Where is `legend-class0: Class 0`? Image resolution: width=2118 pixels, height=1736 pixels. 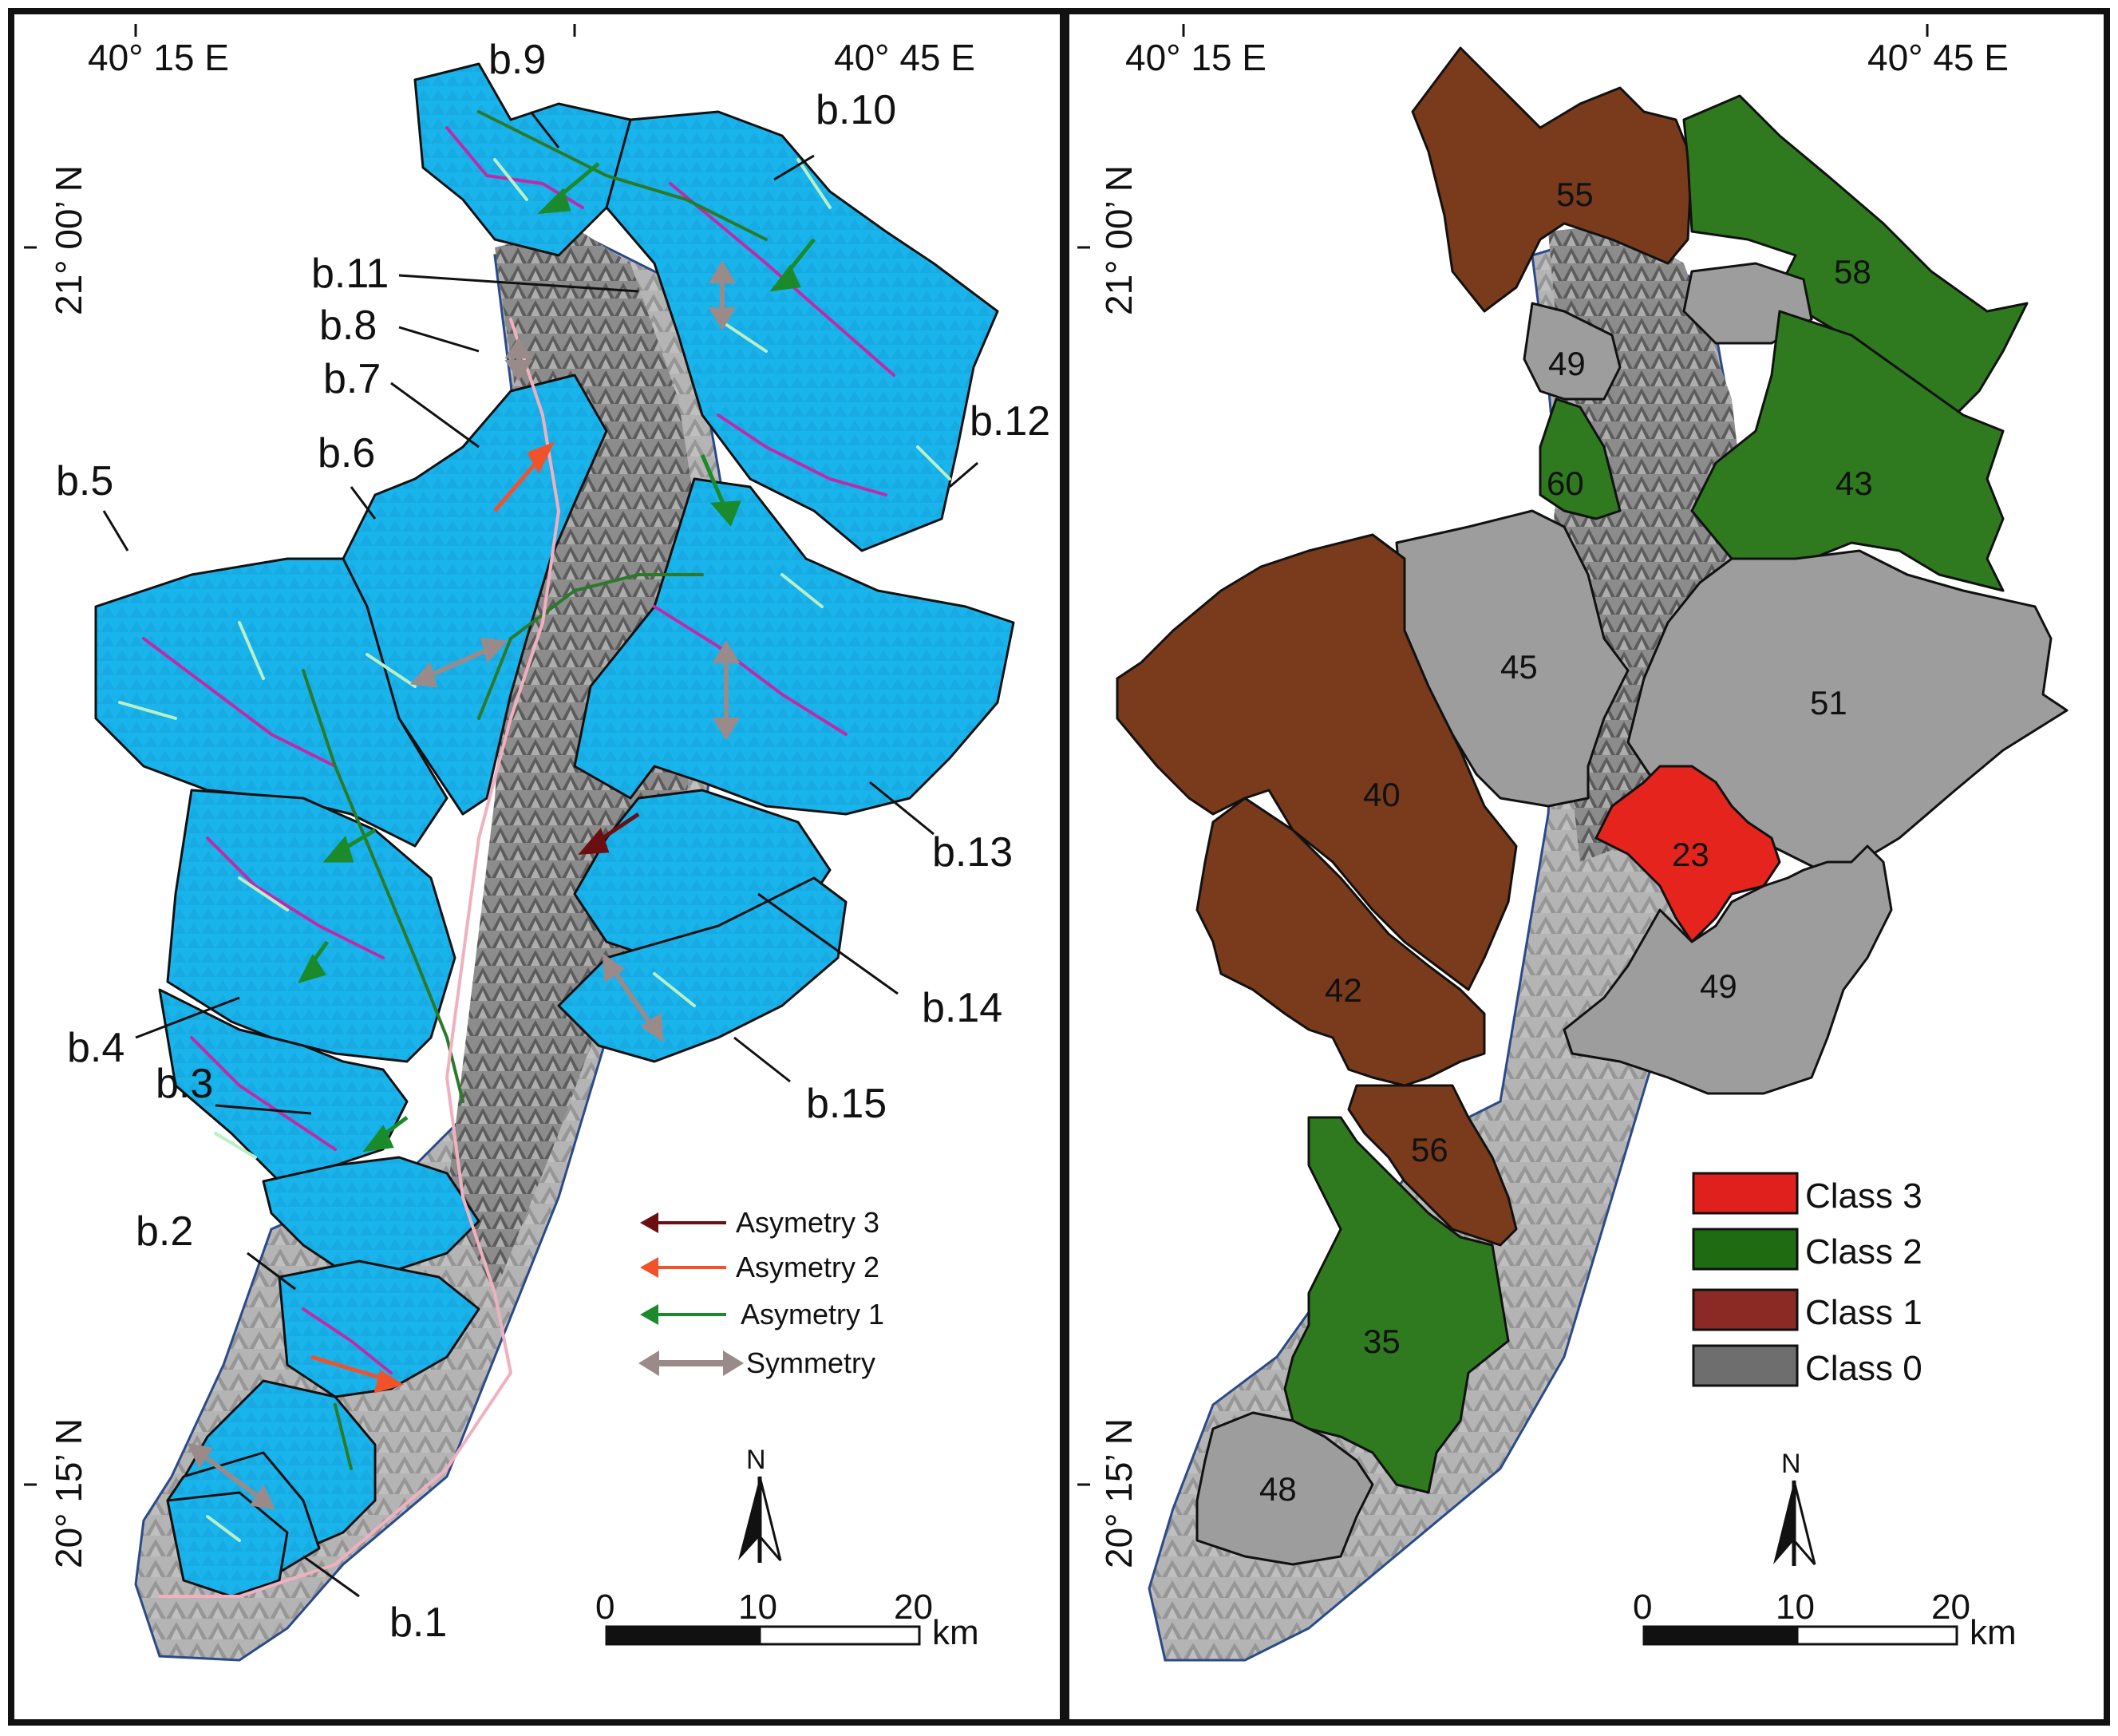 legend-class0: Class 0 is located at coordinates (1864, 1368).